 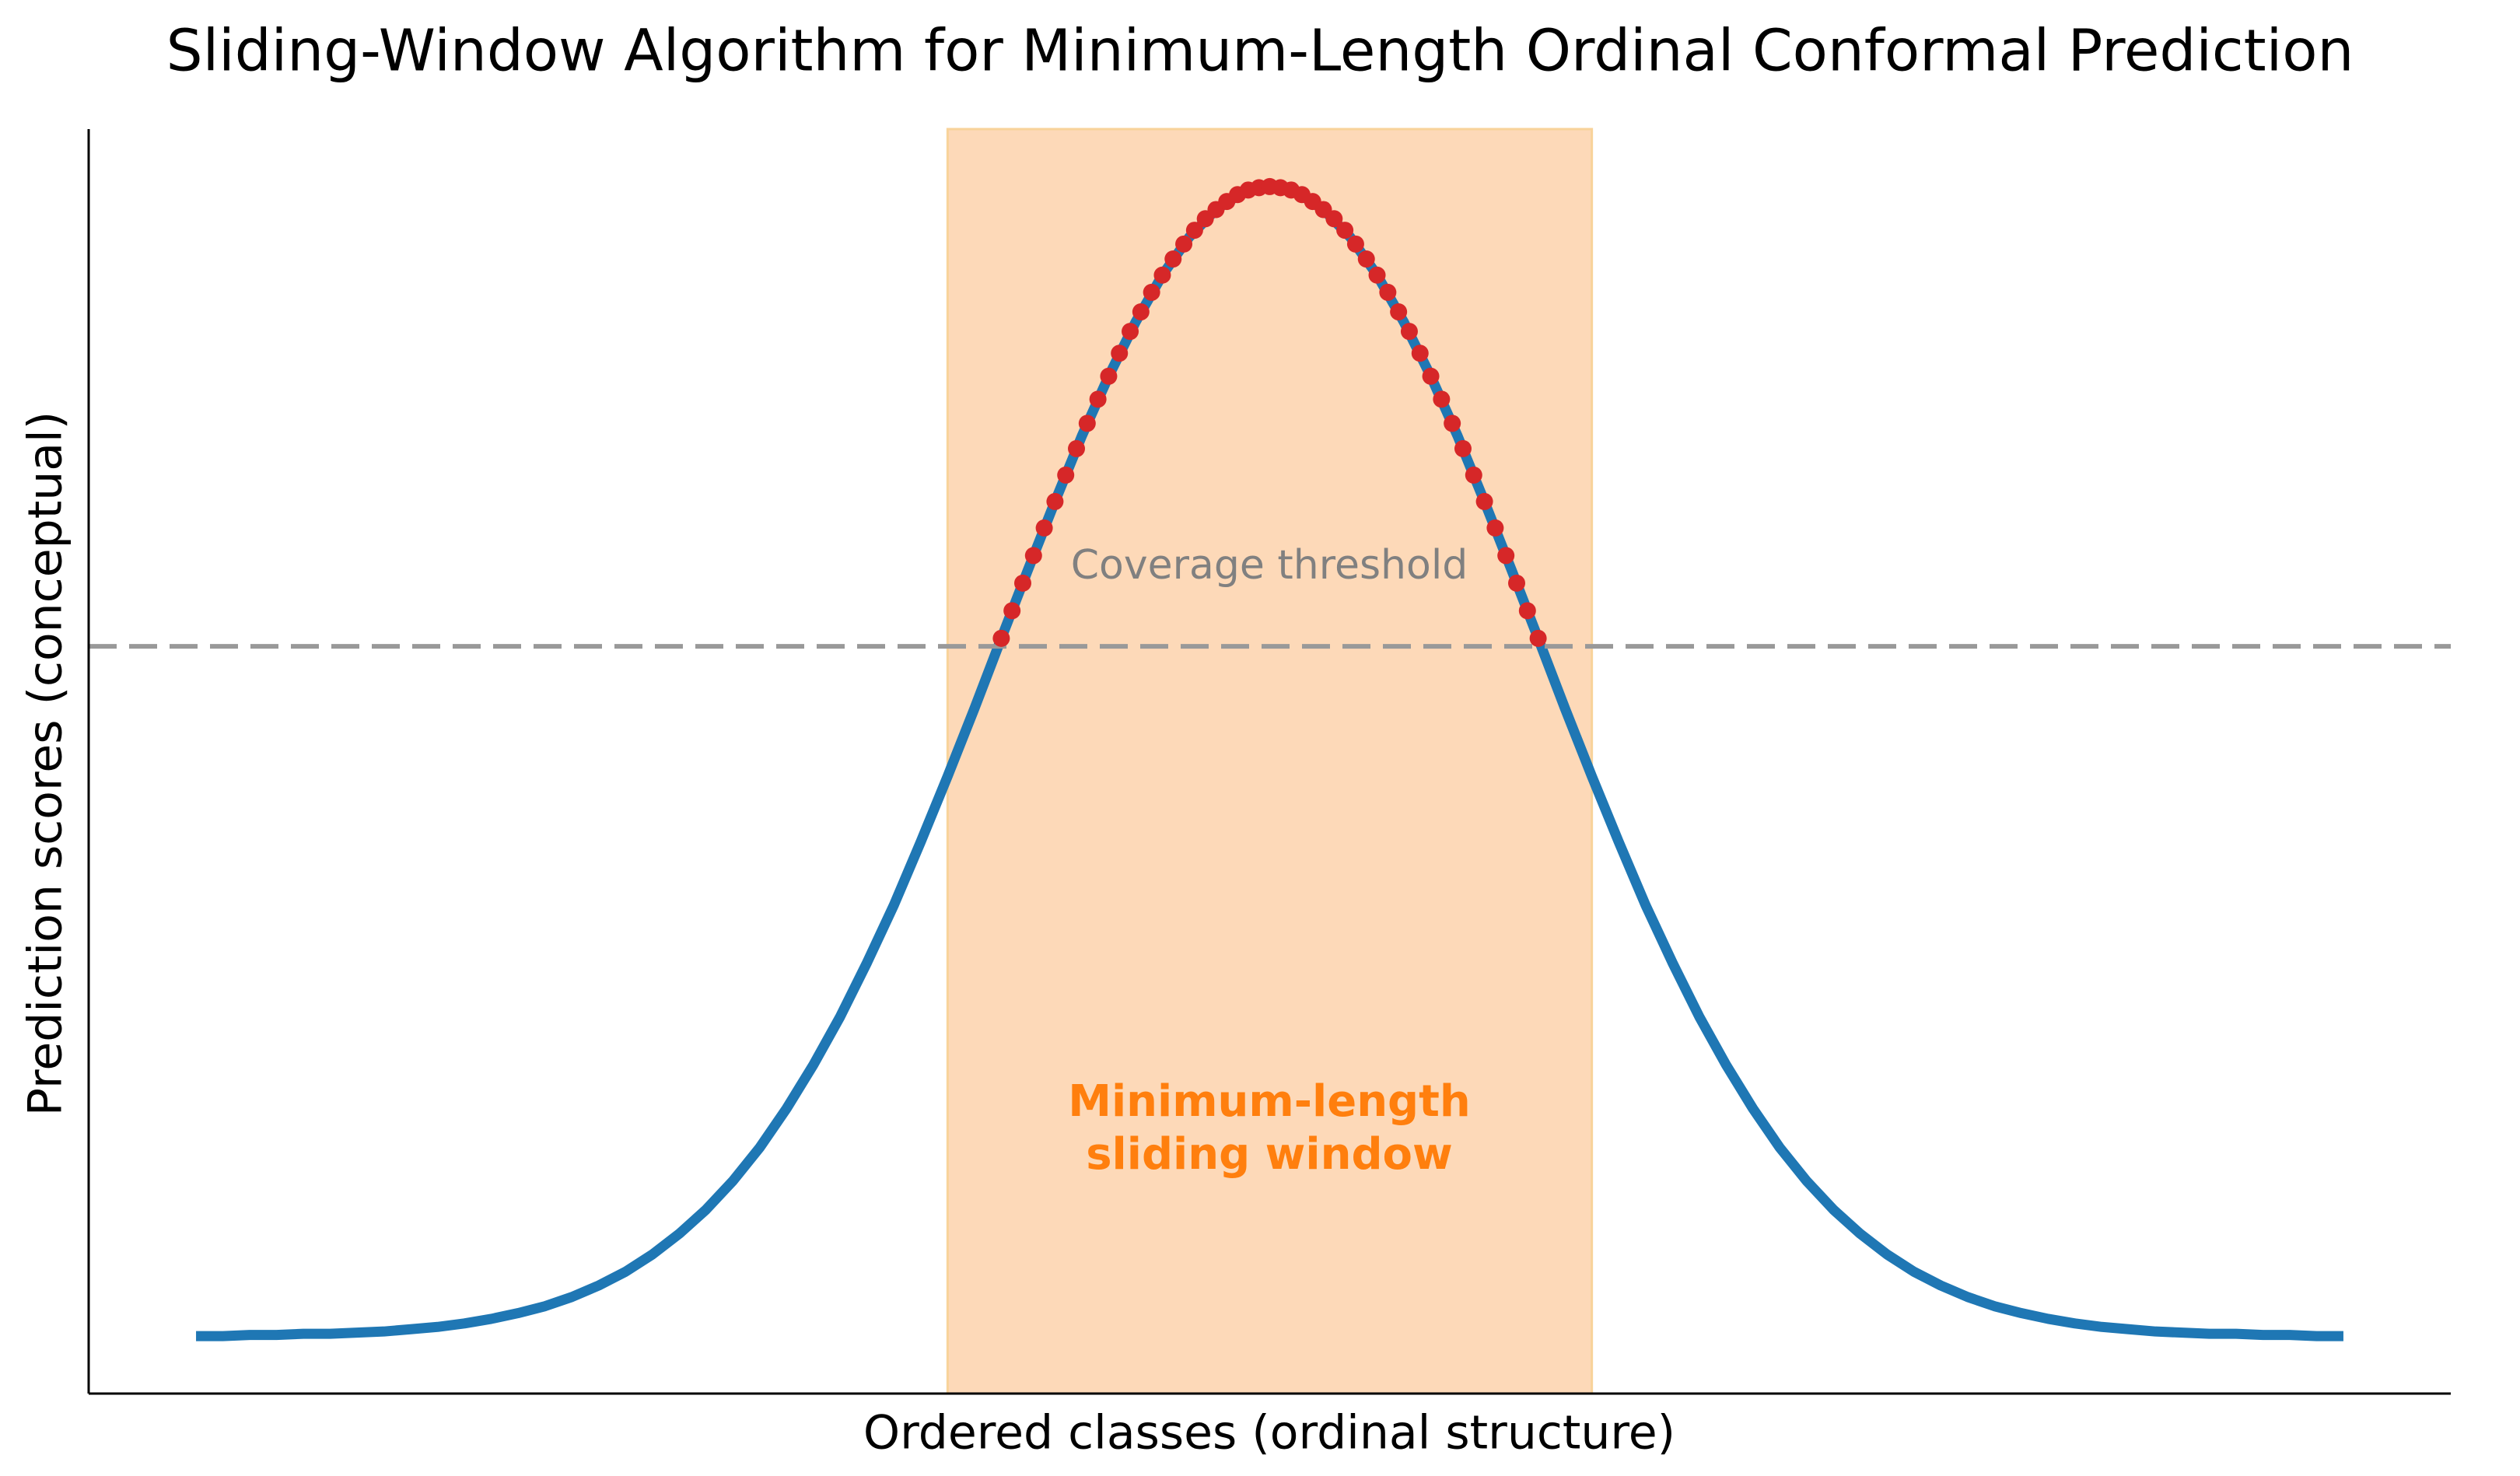 I want to click on x-axis-label: Ordered classes (ordinal structure), so click(x=1269, y=1433).